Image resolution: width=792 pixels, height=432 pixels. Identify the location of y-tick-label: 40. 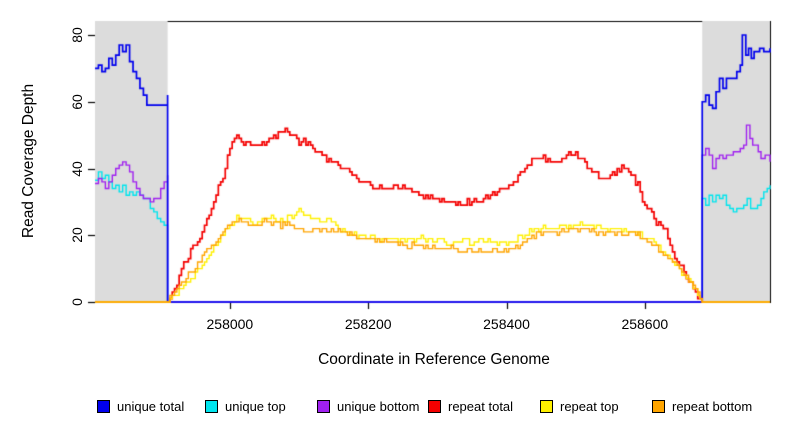
(77, 168).